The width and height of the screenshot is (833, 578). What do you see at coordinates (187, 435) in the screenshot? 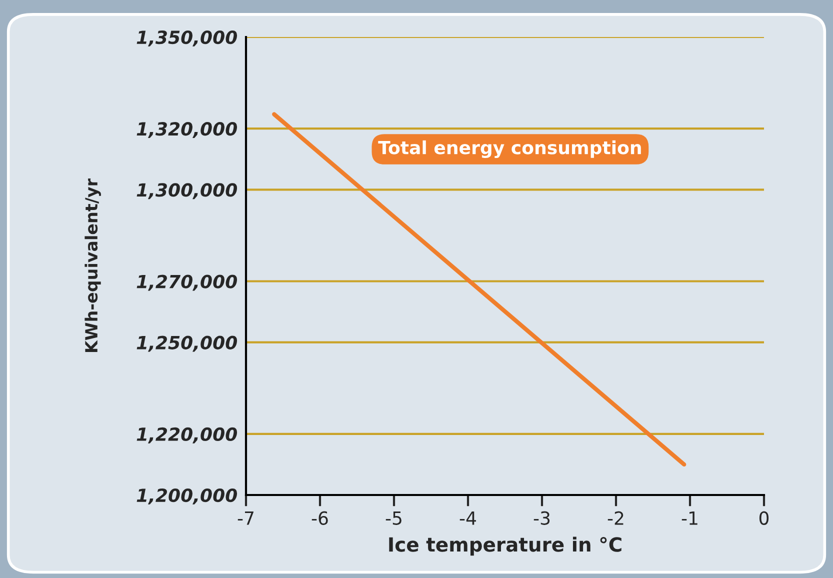
I see `y-tick-label: 1,220,000` at bounding box center [187, 435].